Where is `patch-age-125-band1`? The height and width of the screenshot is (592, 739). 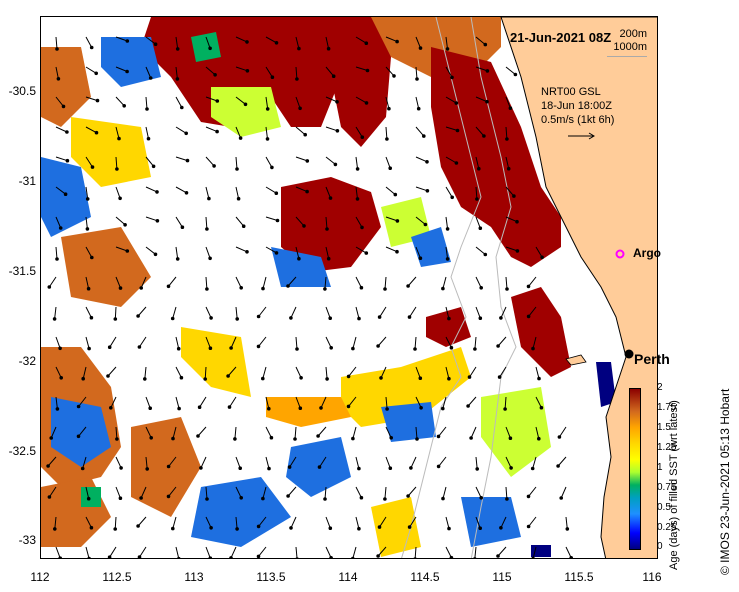 patch-age-125-band1 is located at coordinates (216, 362).